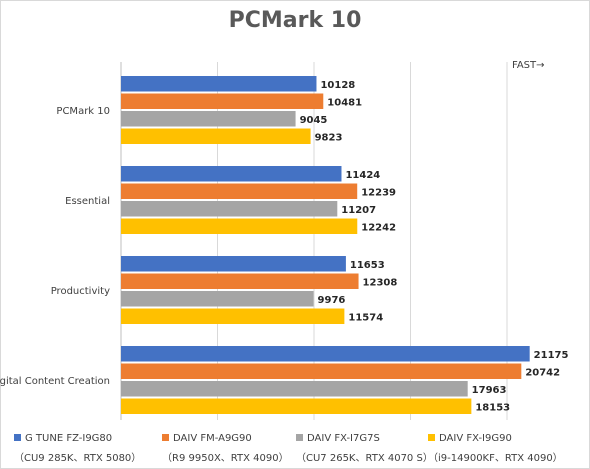  What do you see at coordinates (362, 175) in the screenshot?
I see `data-label: 11424` at bounding box center [362, 175].